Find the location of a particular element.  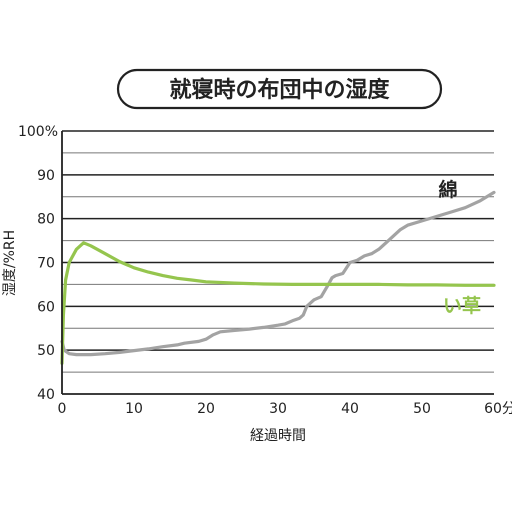

y-tick-labels: 40 50 60 70 80 90 100% is located at coordinates (38, 263).